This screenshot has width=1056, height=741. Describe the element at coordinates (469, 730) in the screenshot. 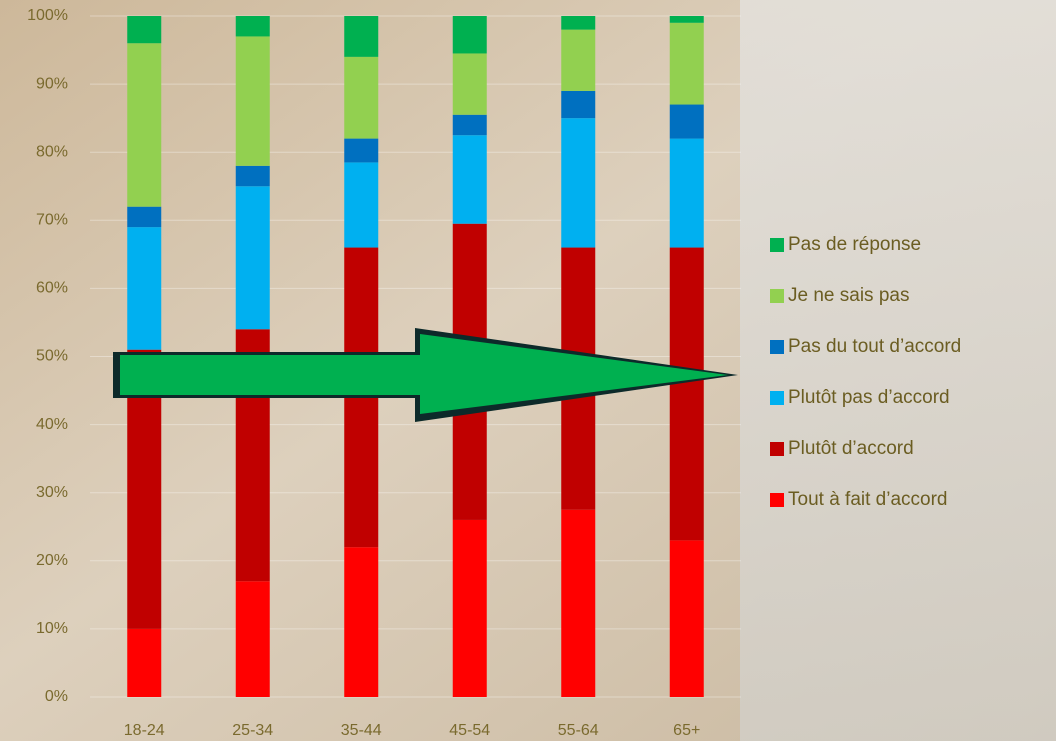

I see `x-tick-label: 45-54` at that location.